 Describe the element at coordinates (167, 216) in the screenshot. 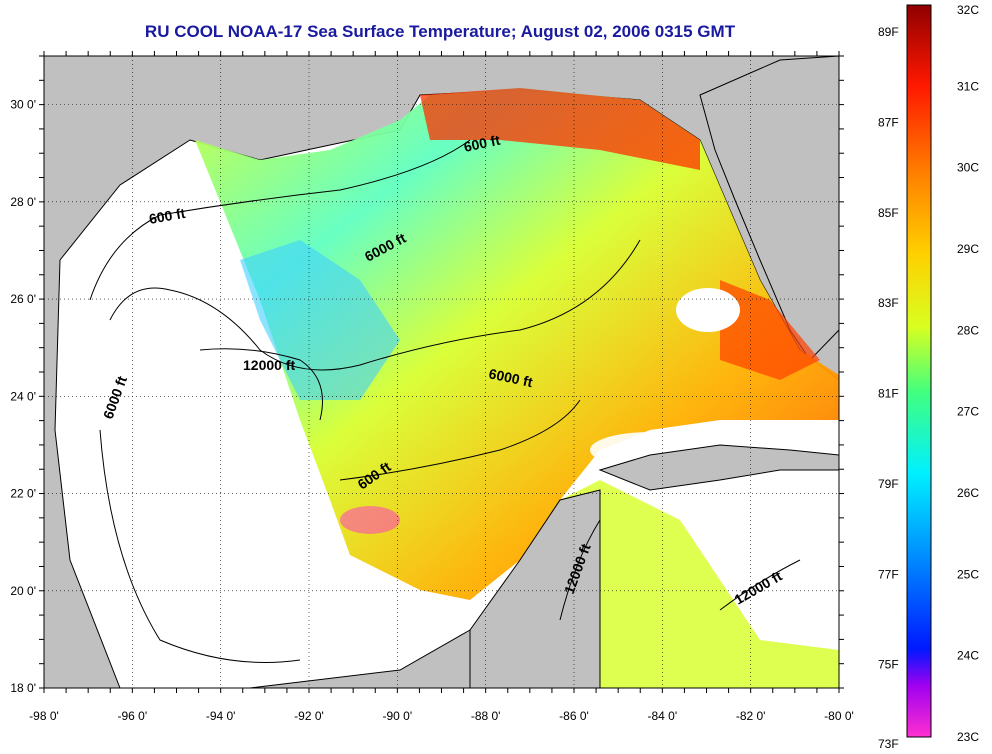

I see `contour-label-1: 600 ft` at that location.